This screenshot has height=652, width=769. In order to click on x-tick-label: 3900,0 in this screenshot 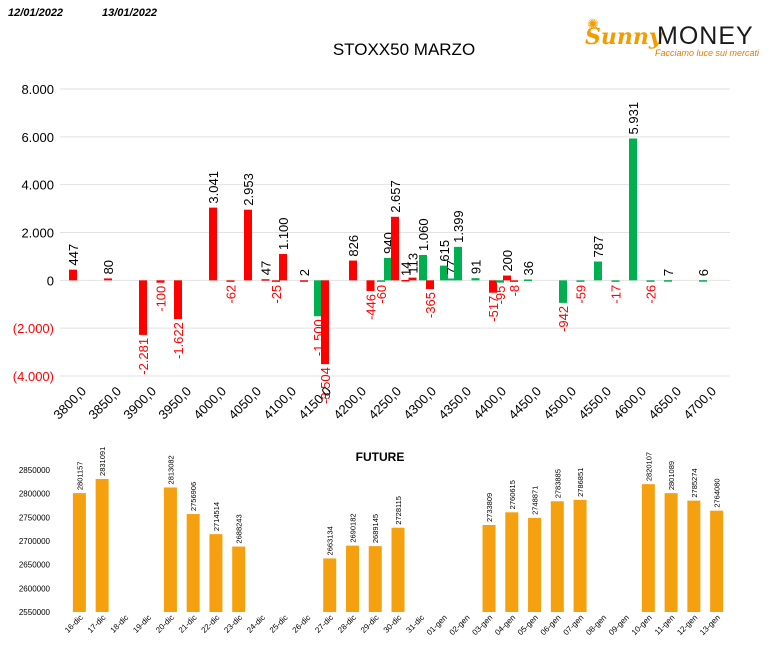, I will do `click(139, 403)`.